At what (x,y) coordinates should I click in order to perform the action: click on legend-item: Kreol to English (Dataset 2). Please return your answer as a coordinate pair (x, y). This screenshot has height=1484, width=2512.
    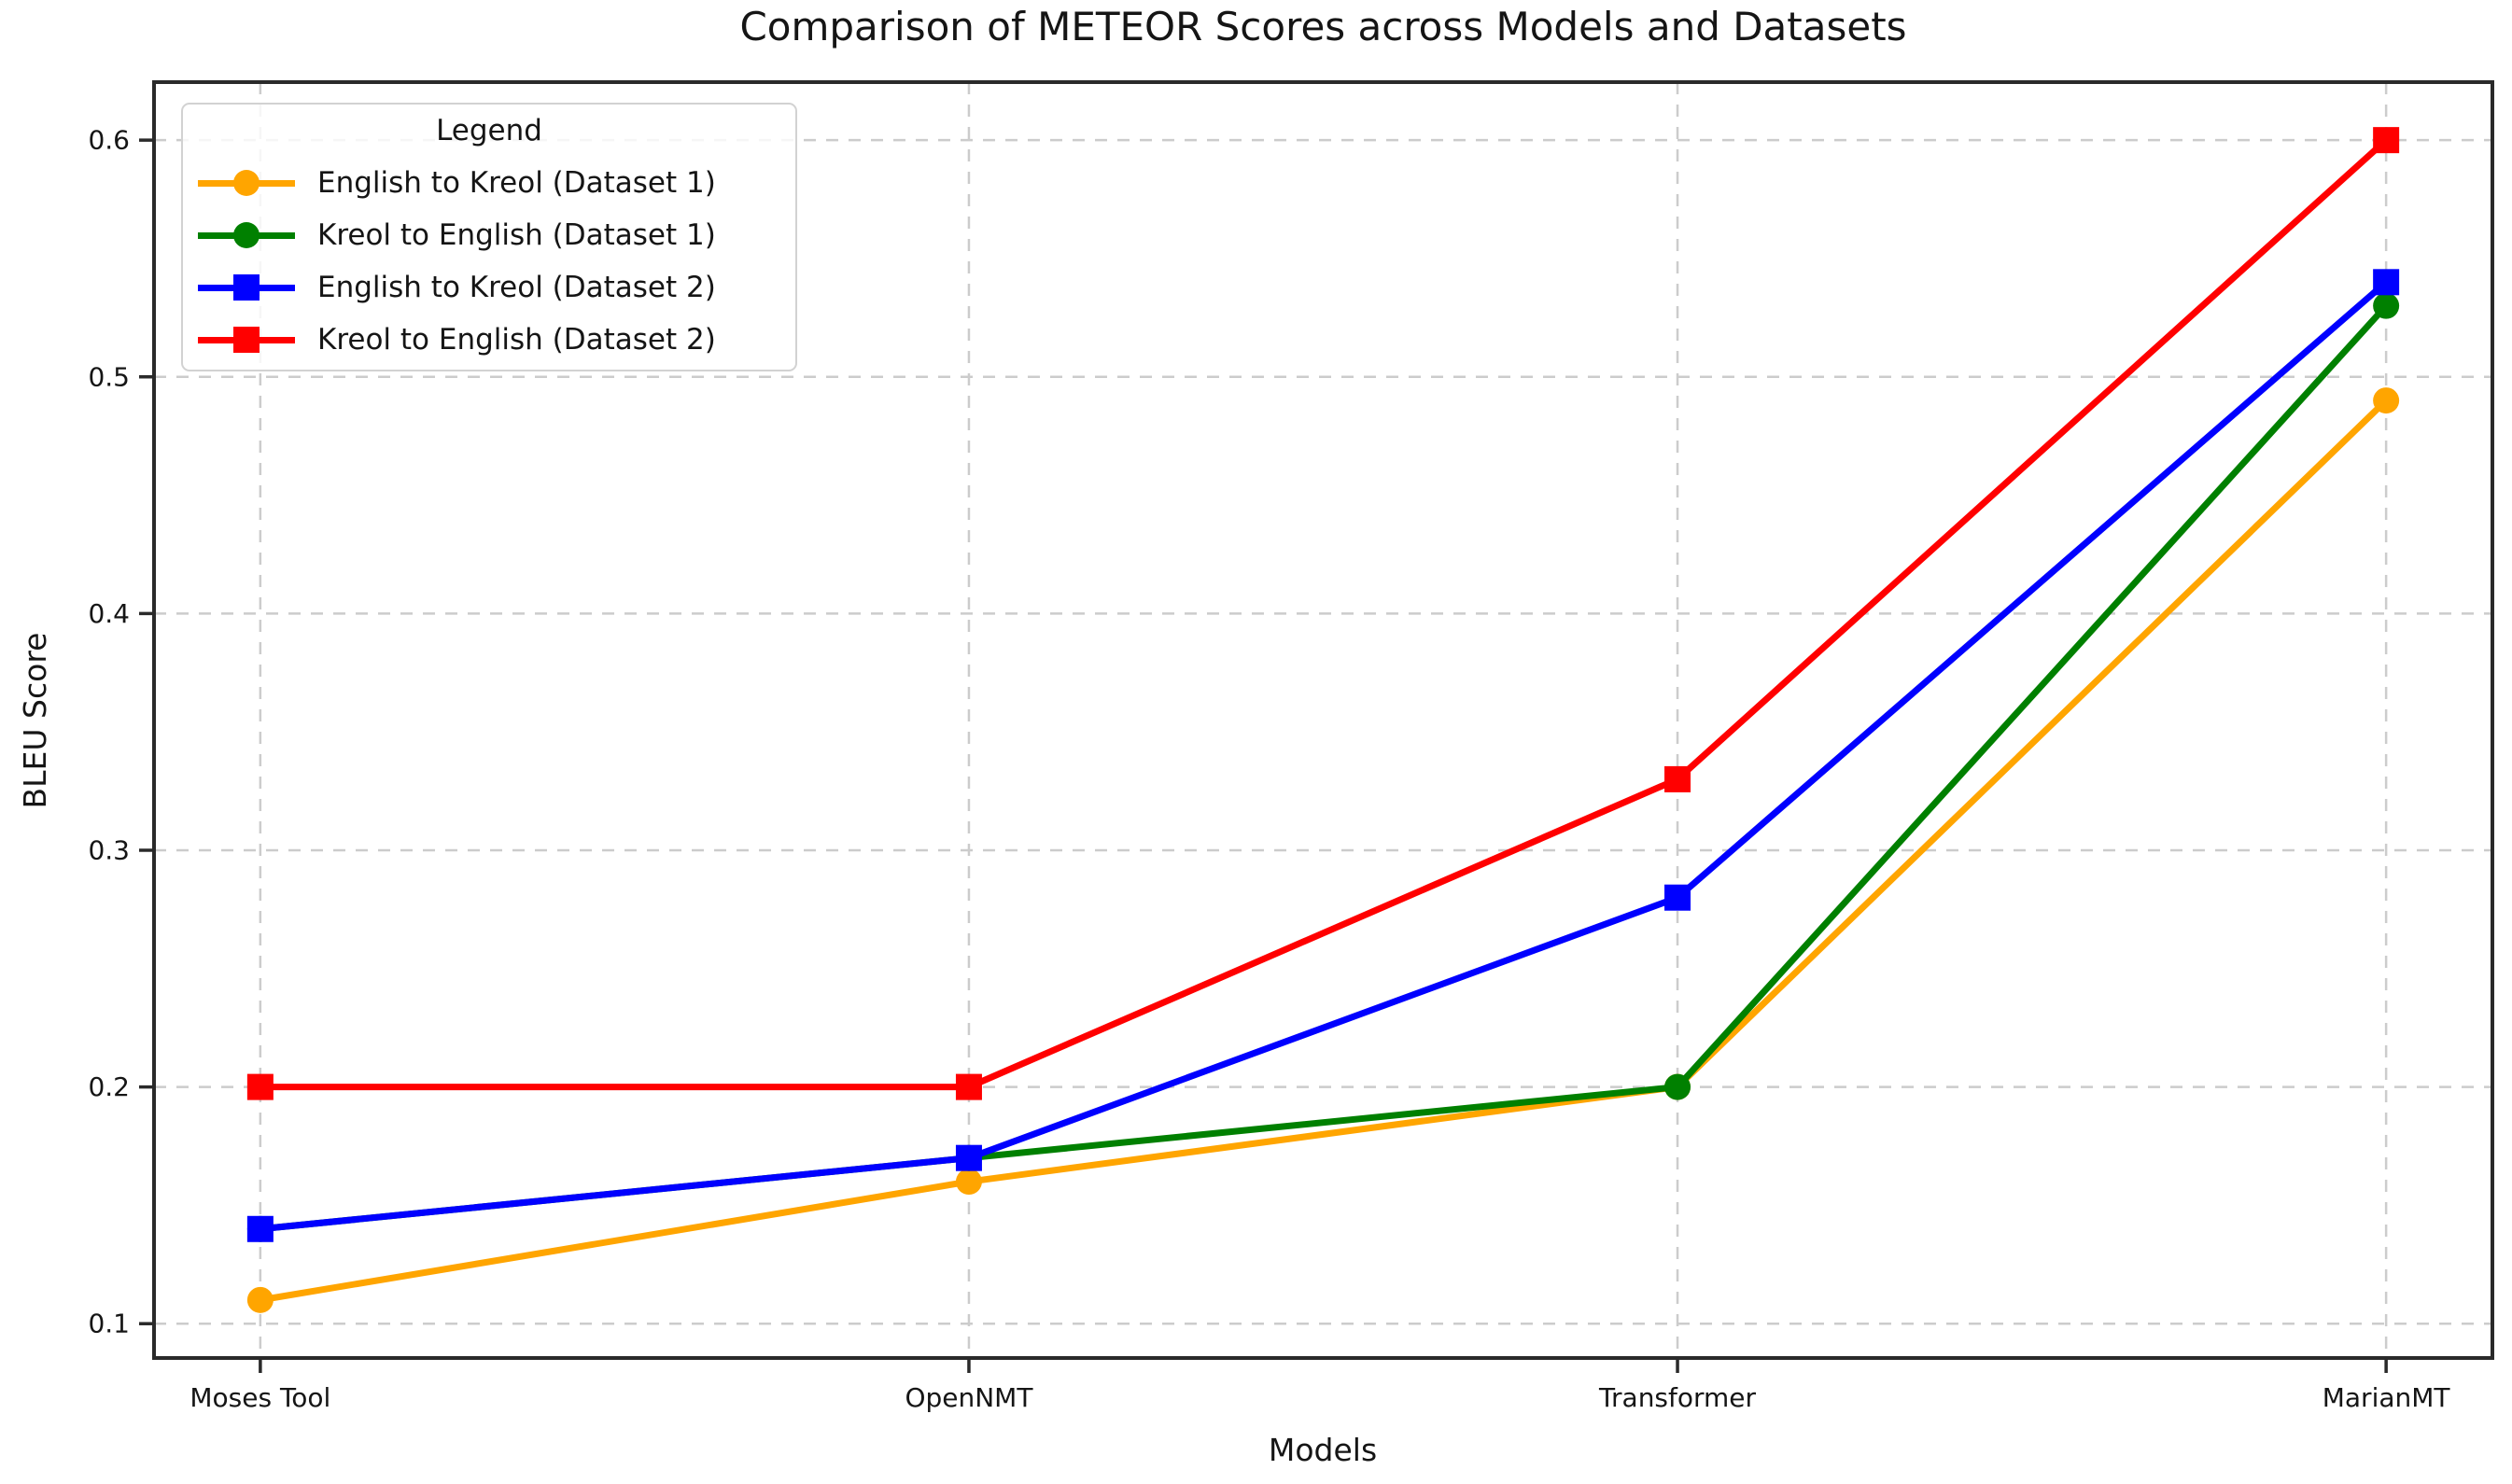
    Looking at the image, I should click on (489, 340).